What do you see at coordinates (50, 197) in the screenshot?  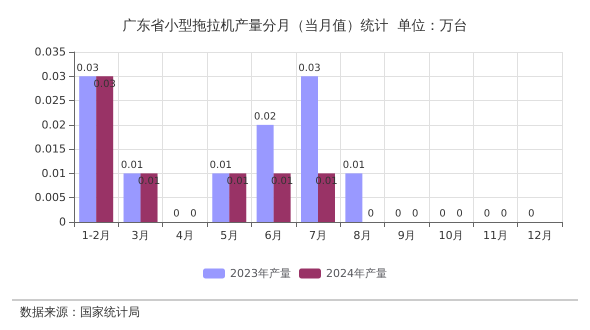 I see `y-tick-label: 0.005` at bounding box center [50, 197].